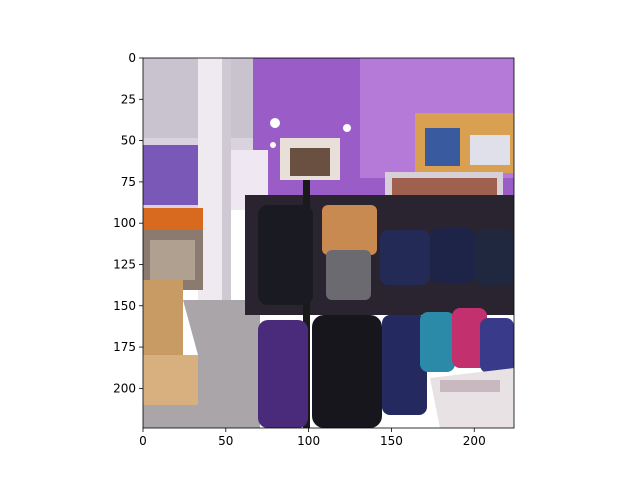  What do you see at coordinates (124, 388) in the screenshot?
I see `y-tick-label: 200` at bounding box center [124, 388].